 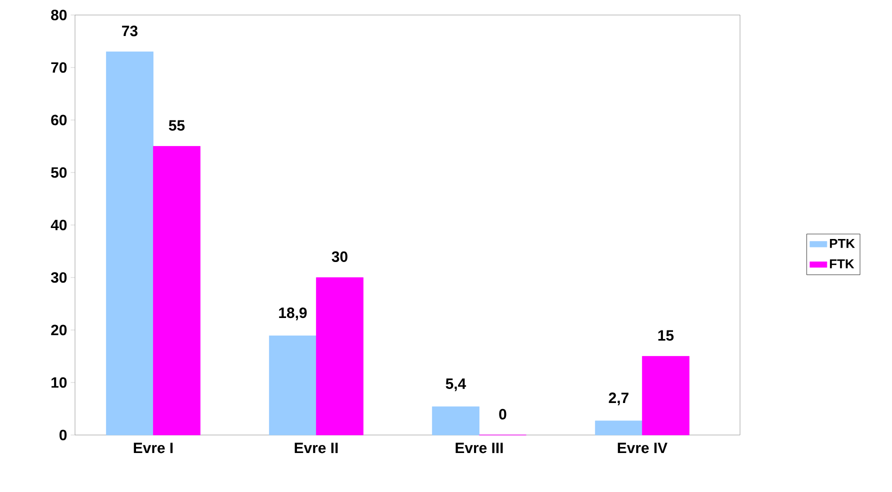 I want to click on y-tick-label: 60, so click(x=59, y=120).